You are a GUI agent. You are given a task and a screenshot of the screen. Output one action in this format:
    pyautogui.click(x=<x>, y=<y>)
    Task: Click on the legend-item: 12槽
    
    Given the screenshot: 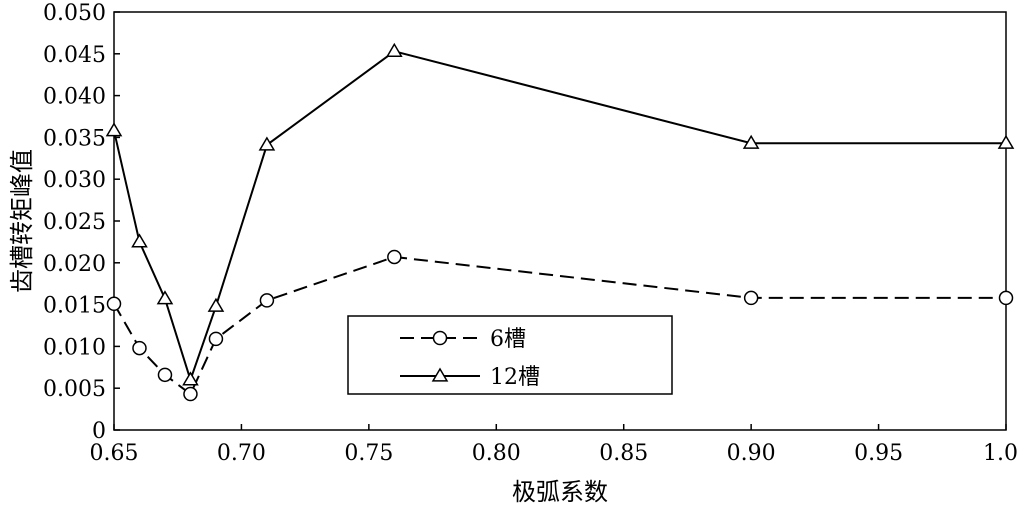 What is the action you would take?
    pyautogui.click(x=470, y=377)
    